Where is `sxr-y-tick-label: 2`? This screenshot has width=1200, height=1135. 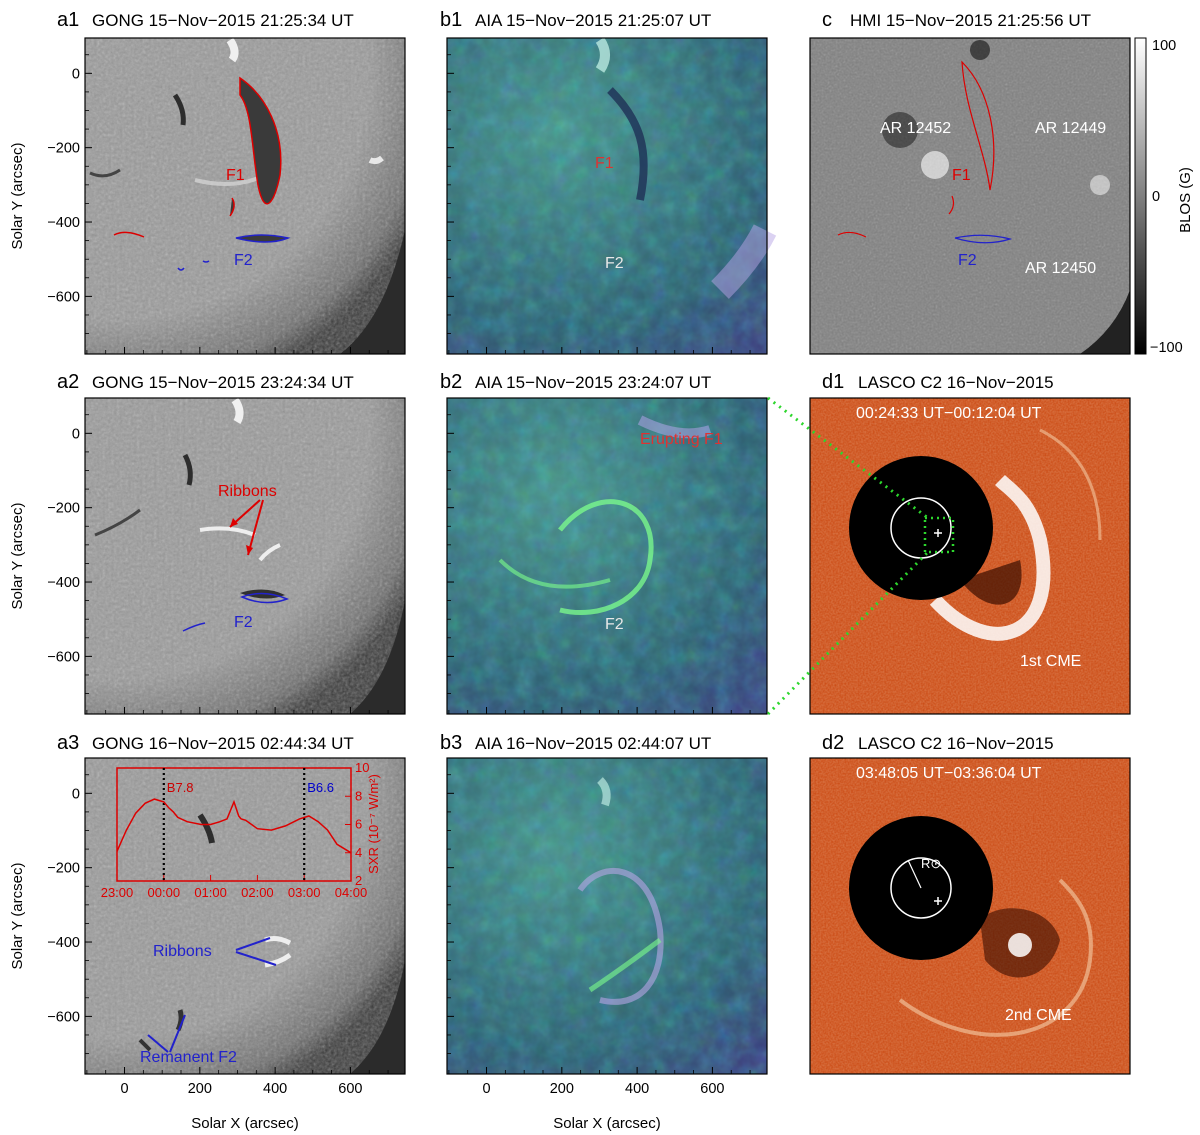 sxr-y-tick-label: 2 is located at coordinates (358, 880).